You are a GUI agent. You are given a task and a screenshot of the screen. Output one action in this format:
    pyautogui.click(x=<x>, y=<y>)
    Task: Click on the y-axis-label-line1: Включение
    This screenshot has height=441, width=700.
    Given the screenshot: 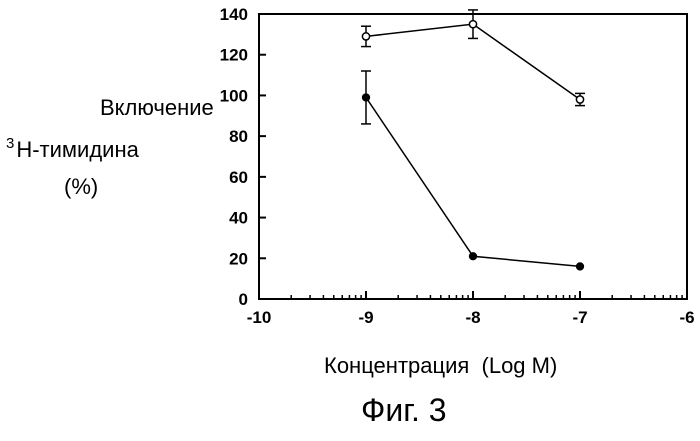 What is the action you would take?
    pyautogui.click(x=157, y=107)
    